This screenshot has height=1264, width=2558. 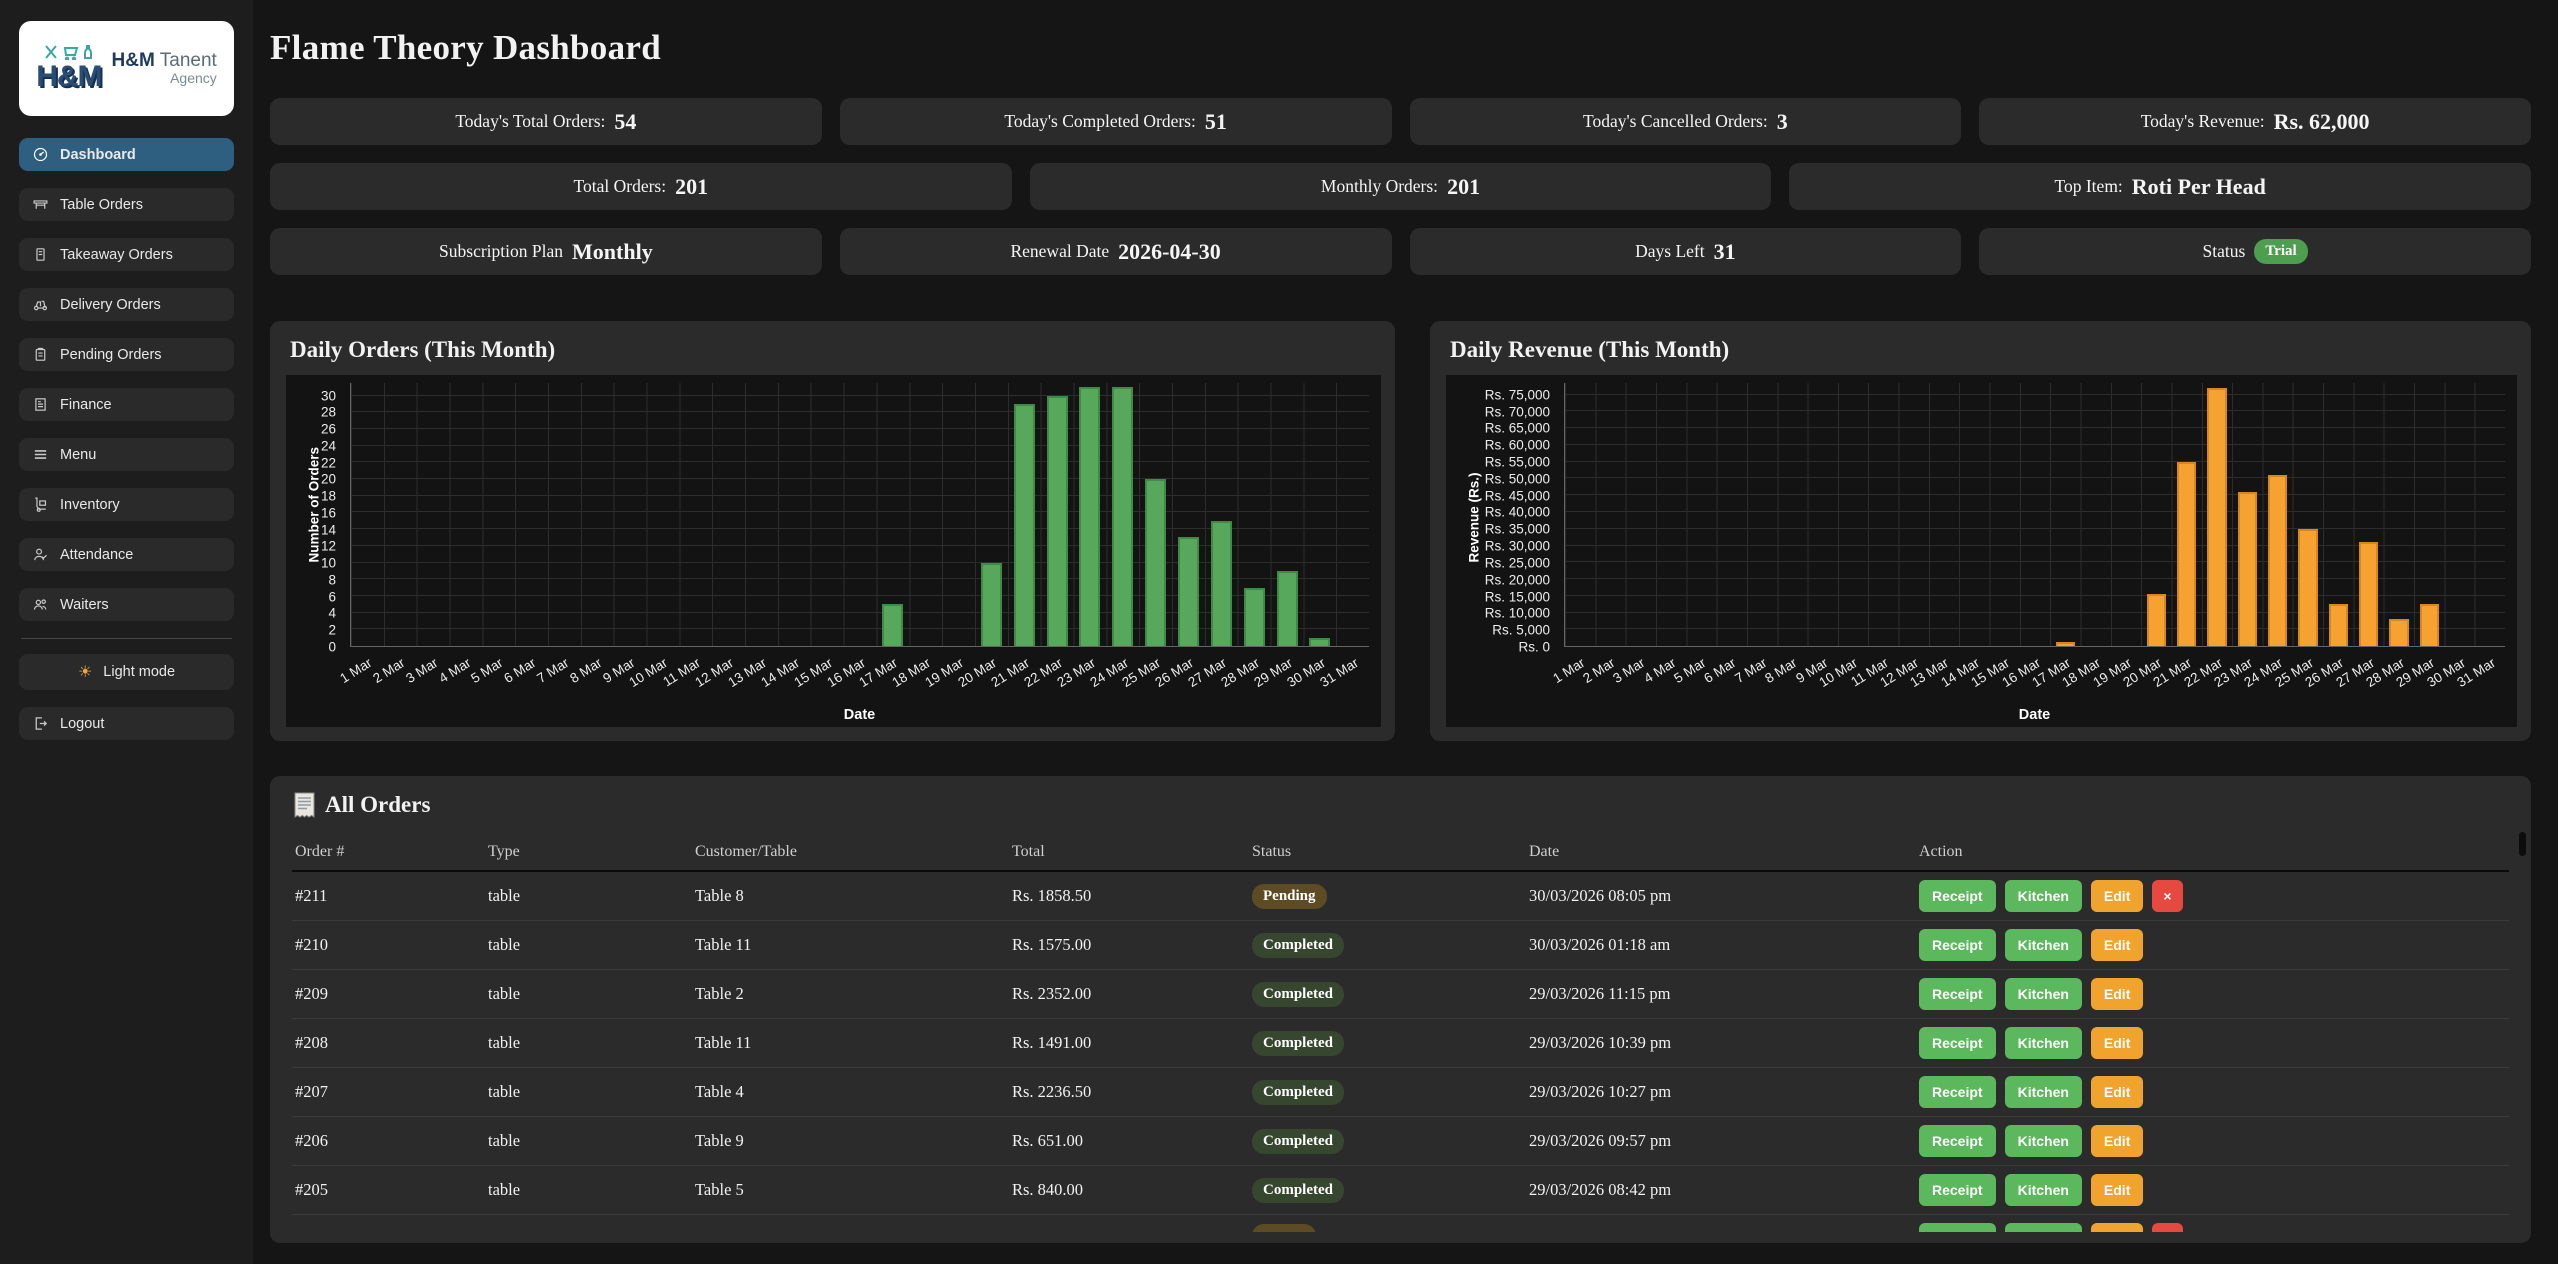 I want to click on stat-value: 201, so click(x=692, y=186).